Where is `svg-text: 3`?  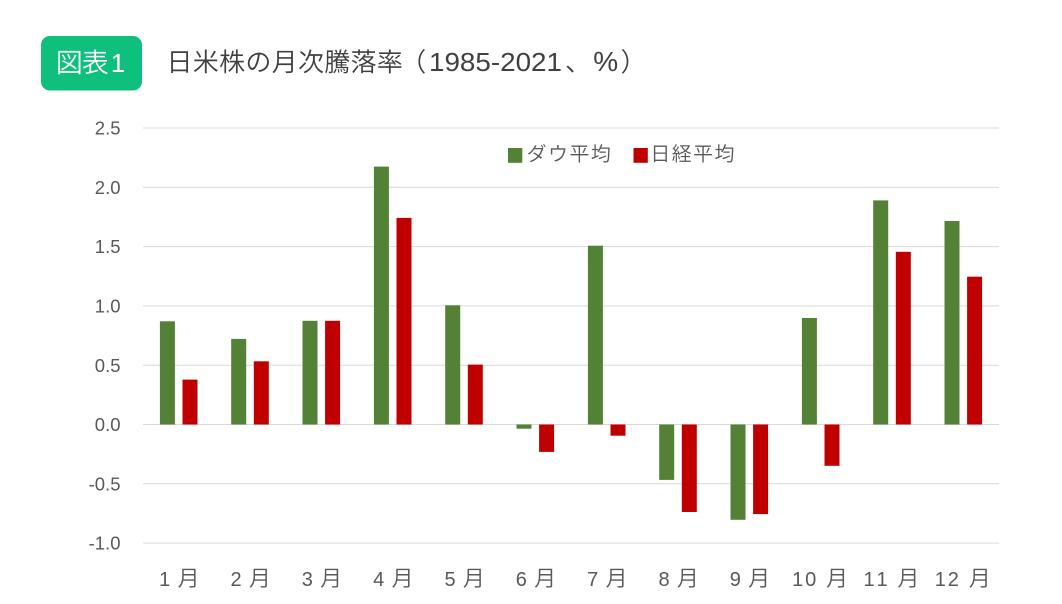 svg-text: 3 is located at coordinates (307, 580).